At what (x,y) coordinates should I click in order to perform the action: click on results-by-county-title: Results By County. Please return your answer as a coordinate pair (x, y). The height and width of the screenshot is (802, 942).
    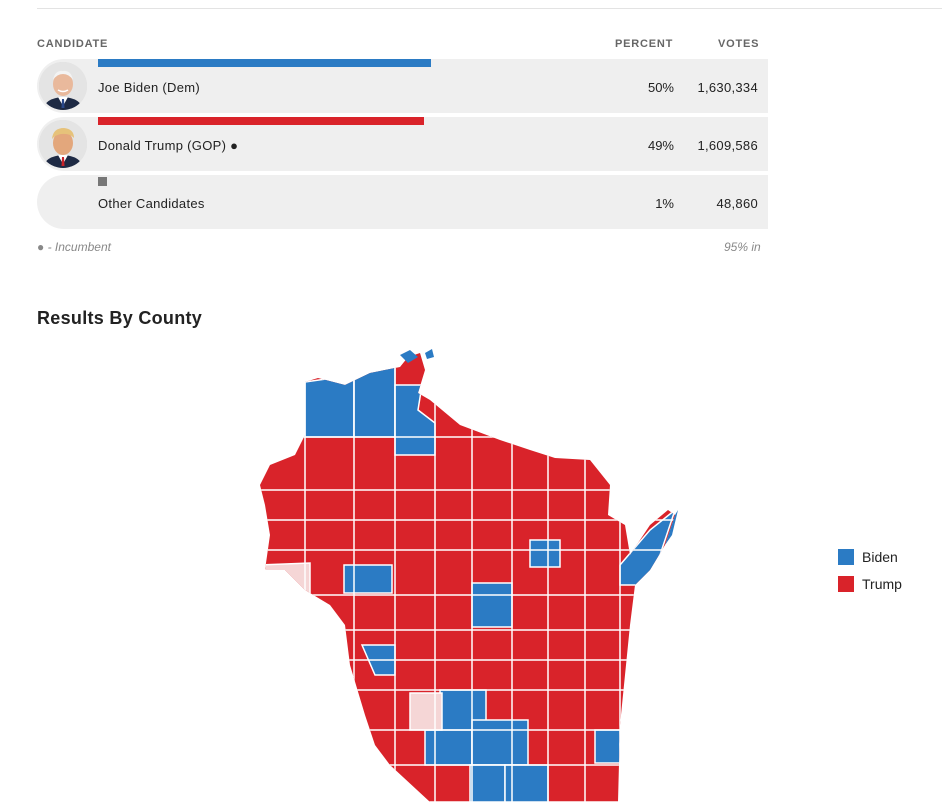
    Looking at the image, I should click on (120, 318).